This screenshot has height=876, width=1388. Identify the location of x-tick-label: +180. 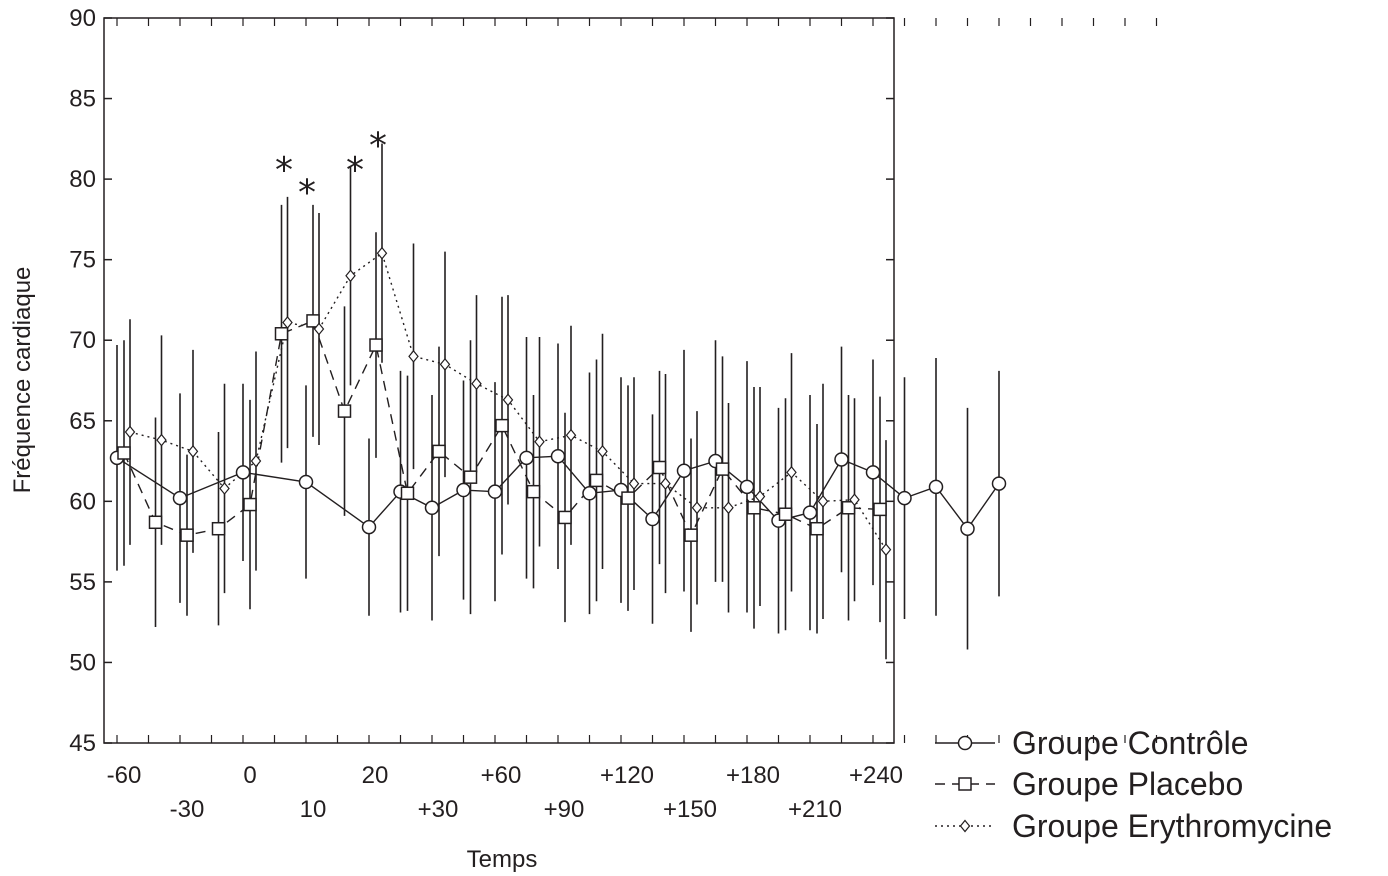
(753, 775).